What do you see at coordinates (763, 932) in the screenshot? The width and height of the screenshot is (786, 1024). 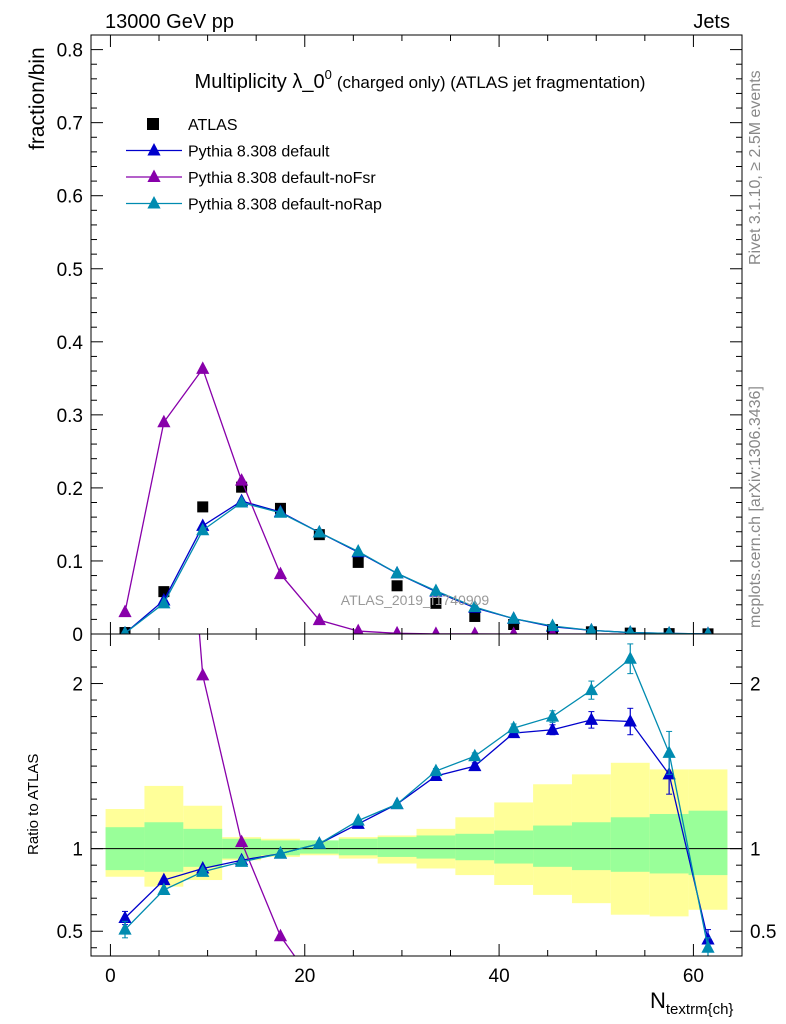 I see `ratio-y-tick-label-right: 0.5` at bounding box center [763, 932].